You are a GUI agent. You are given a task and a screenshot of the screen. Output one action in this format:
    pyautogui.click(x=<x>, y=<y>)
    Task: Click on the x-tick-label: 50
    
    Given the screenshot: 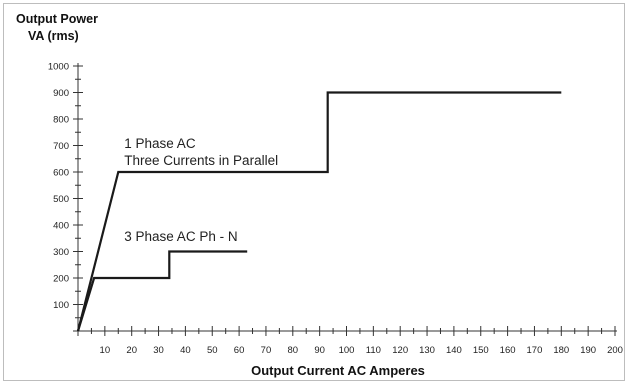 What is the action you would take?
    pyautogui.click(x=212, y=350)
    